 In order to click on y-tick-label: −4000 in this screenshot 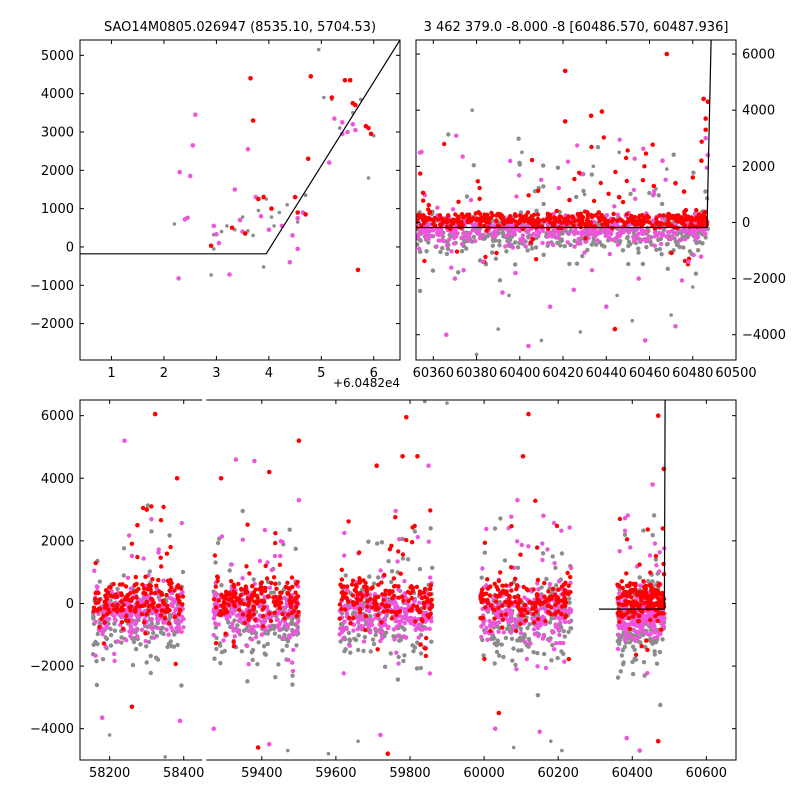, I will do `click(52, 729)`.